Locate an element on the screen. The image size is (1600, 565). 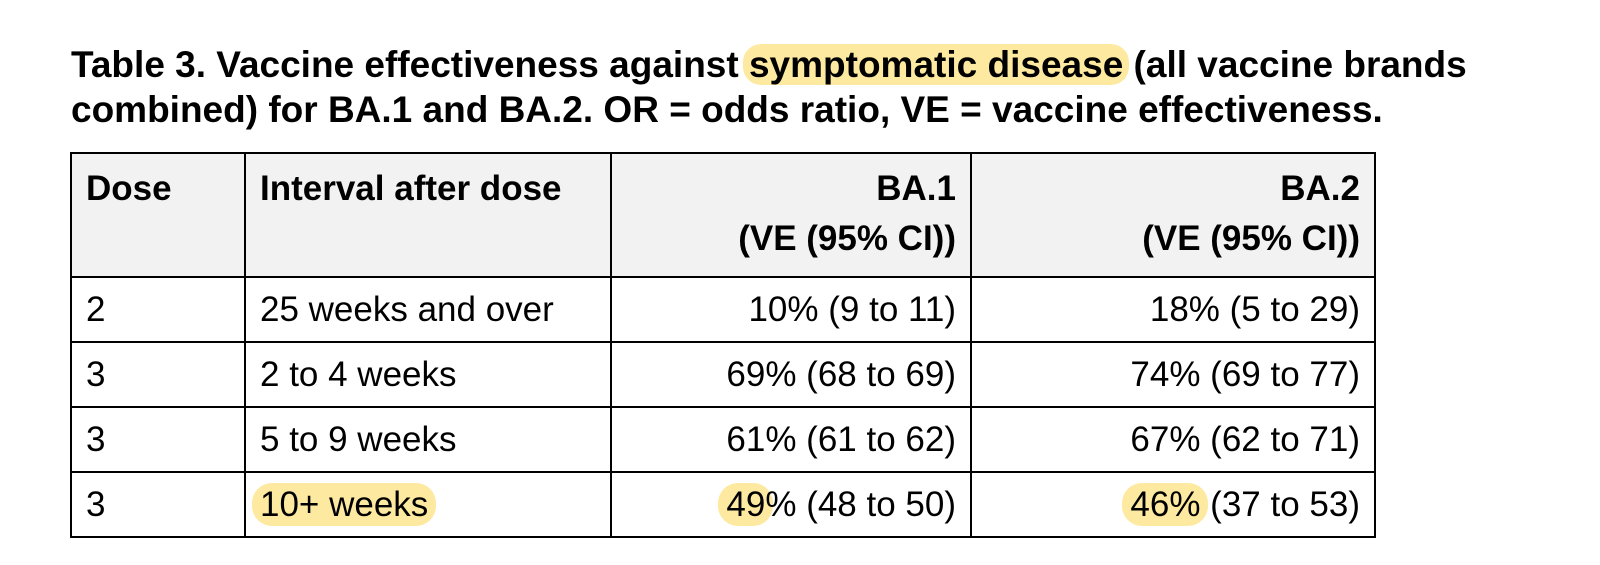
caption-highlight: symptomatic disease is located at coordinates (936, 64).